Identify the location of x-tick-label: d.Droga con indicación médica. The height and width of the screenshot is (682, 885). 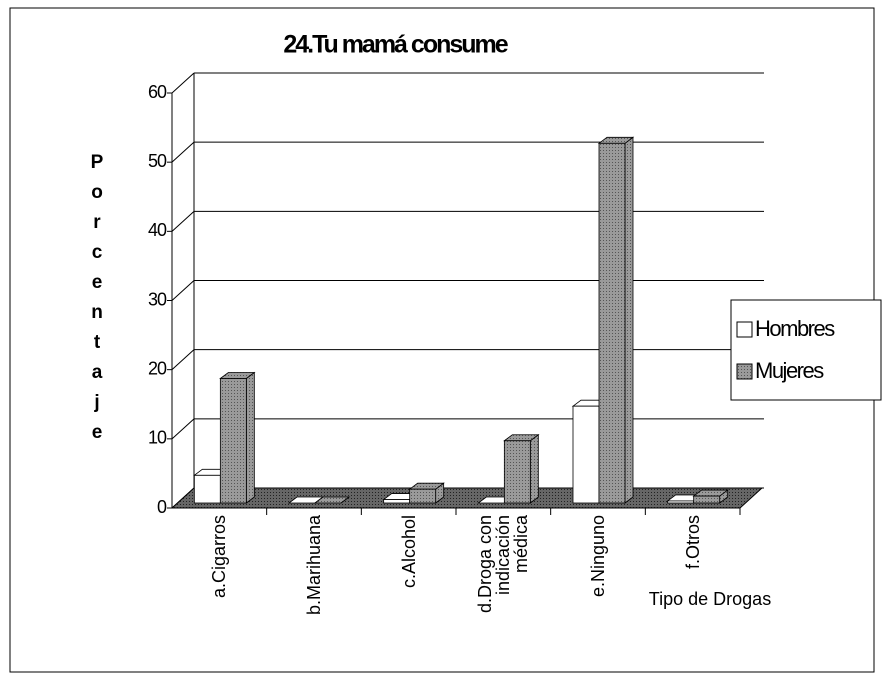
(503, 564).